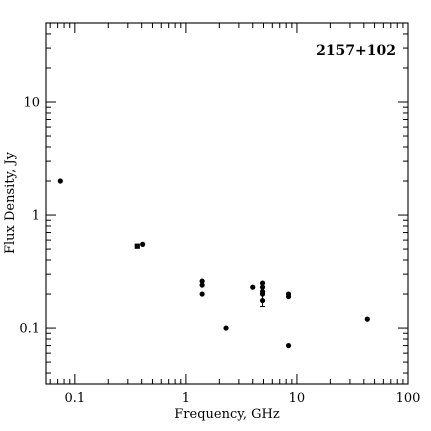  Describe the element at coordinates (10, 202) in the screenshot. I see `y-axis-label: Flux Density, Jy` at that location.